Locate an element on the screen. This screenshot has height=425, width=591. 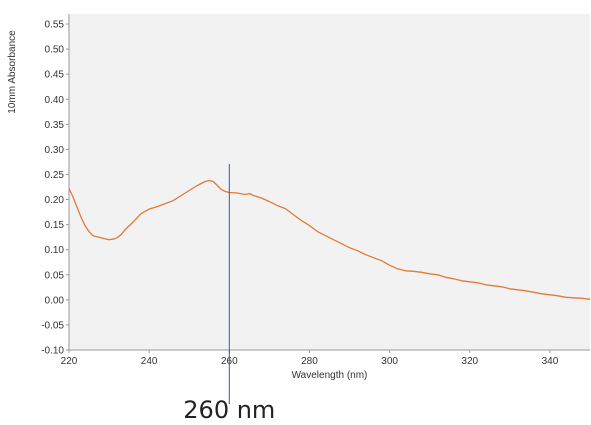
y-axis-title: 10mm Absorbance is located at coordinates (12, 72).